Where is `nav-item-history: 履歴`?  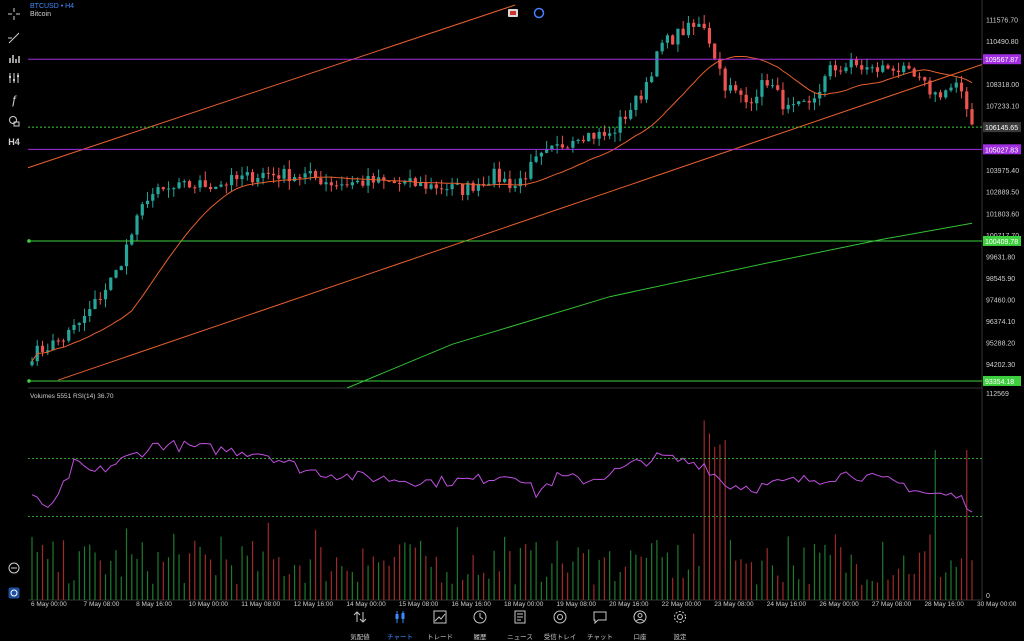
nav-item-history: 履歴 is located at coordinates (480, 625).